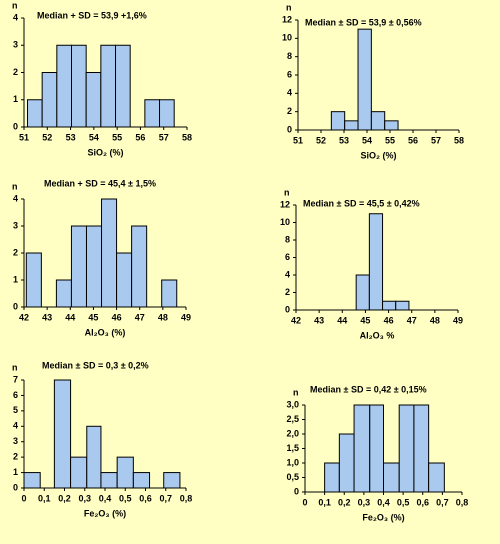 The width and height of the screenshot is (500, 544). Describe the element at coordinates (459, 140) in the screenshot. I see `x-tick-label: 58` at that location.